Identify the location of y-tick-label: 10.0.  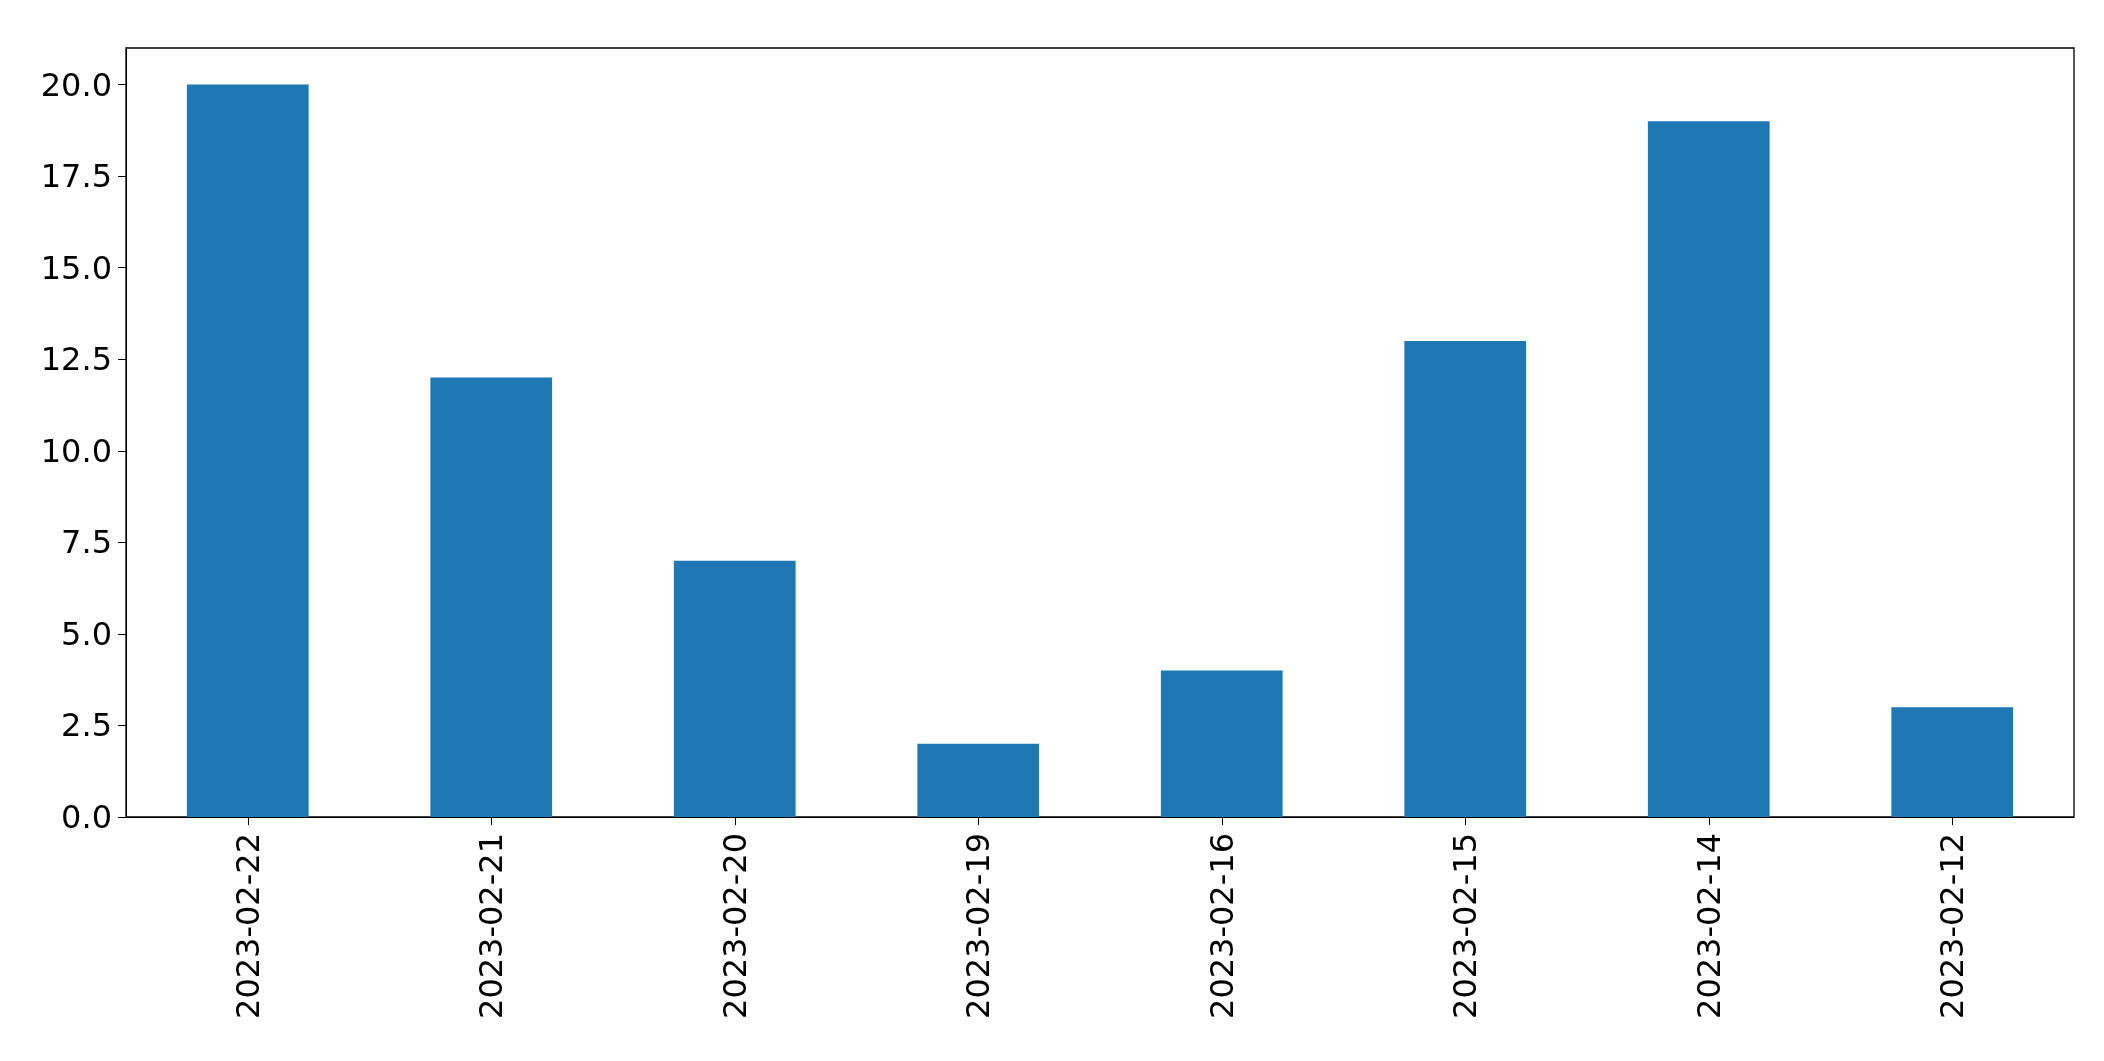
(76, 450).